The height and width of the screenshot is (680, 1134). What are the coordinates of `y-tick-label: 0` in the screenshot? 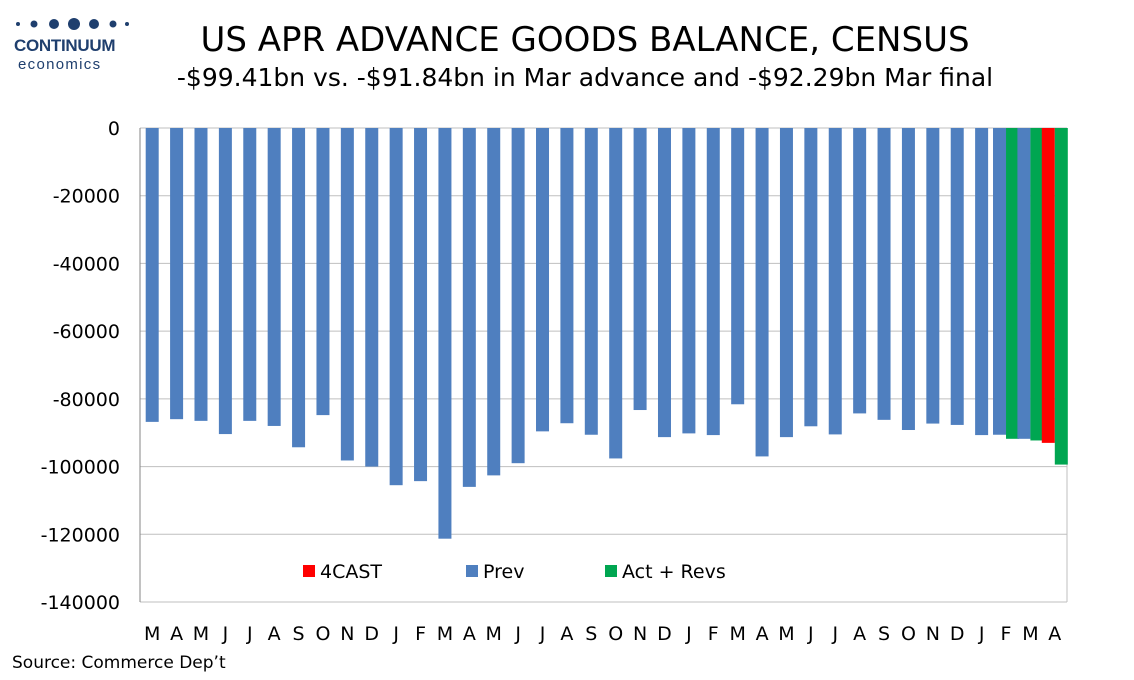 It's located at (114, 129).